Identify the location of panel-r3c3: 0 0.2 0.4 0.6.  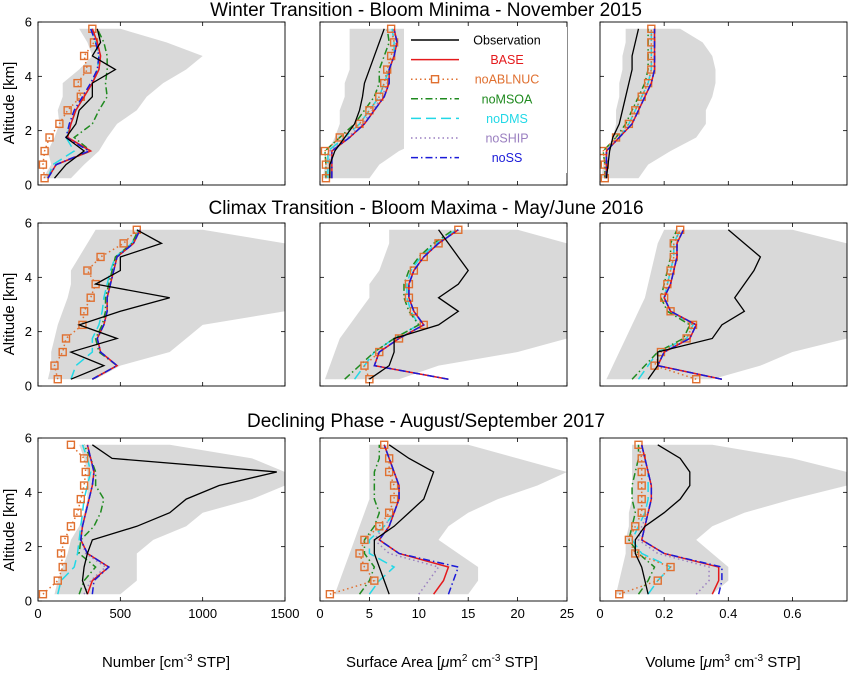
(722, 529).